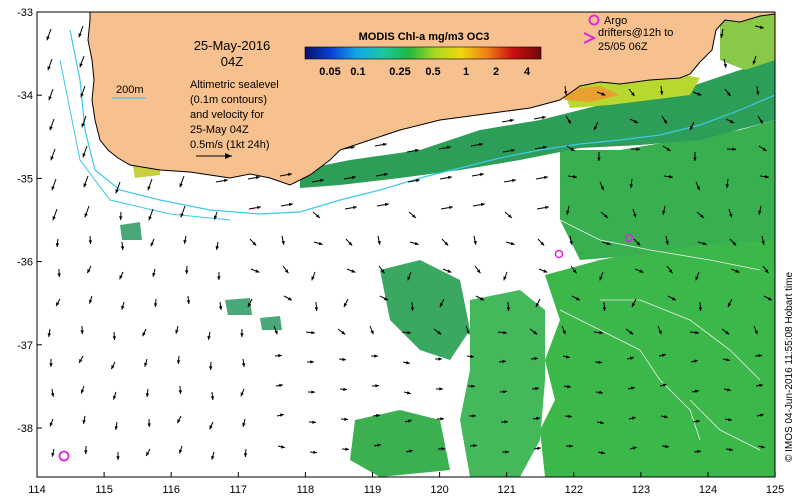 The height and width of the screenshot is (500, 800). I want to click on chl-patch-midwest, so click(425, 310).